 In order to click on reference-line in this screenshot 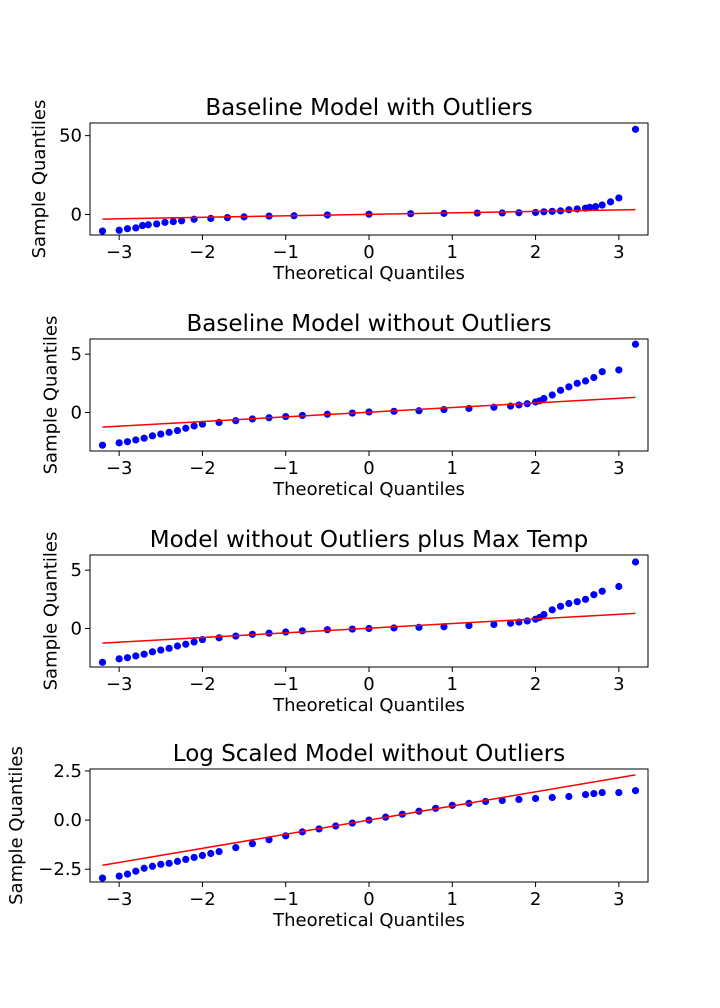, I will do `click(369, 412)`.